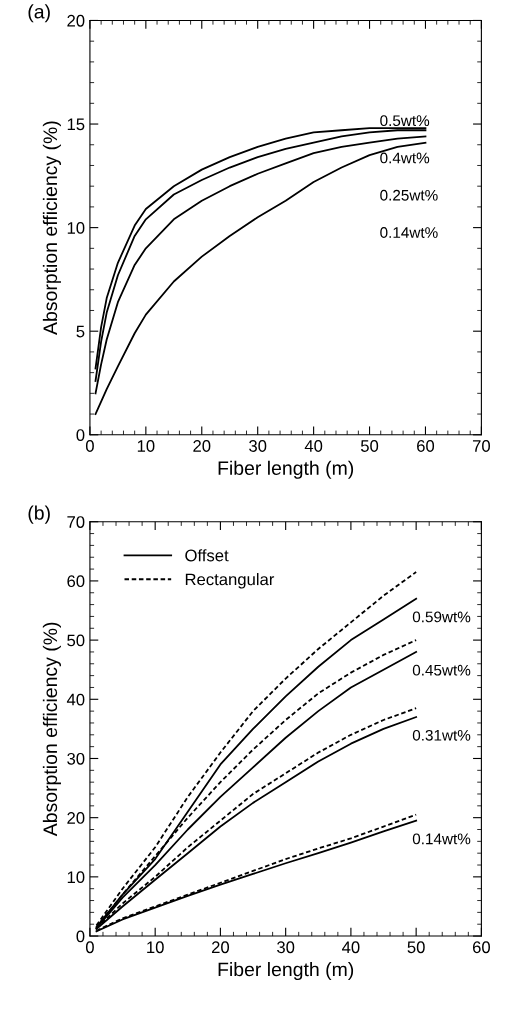  What do you see at coordinates (76, 581) in the screenshot?
I see `y-tick-label: 60` at bounding box center [76, 581].